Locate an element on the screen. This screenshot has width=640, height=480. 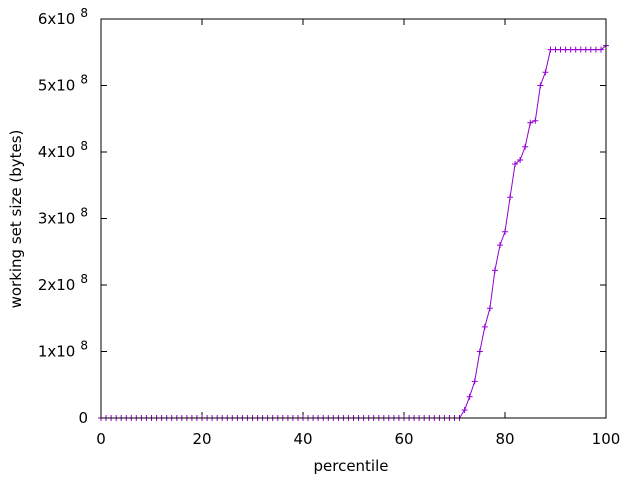
x-axis-label: percentile is located at coordinates (350, 466).